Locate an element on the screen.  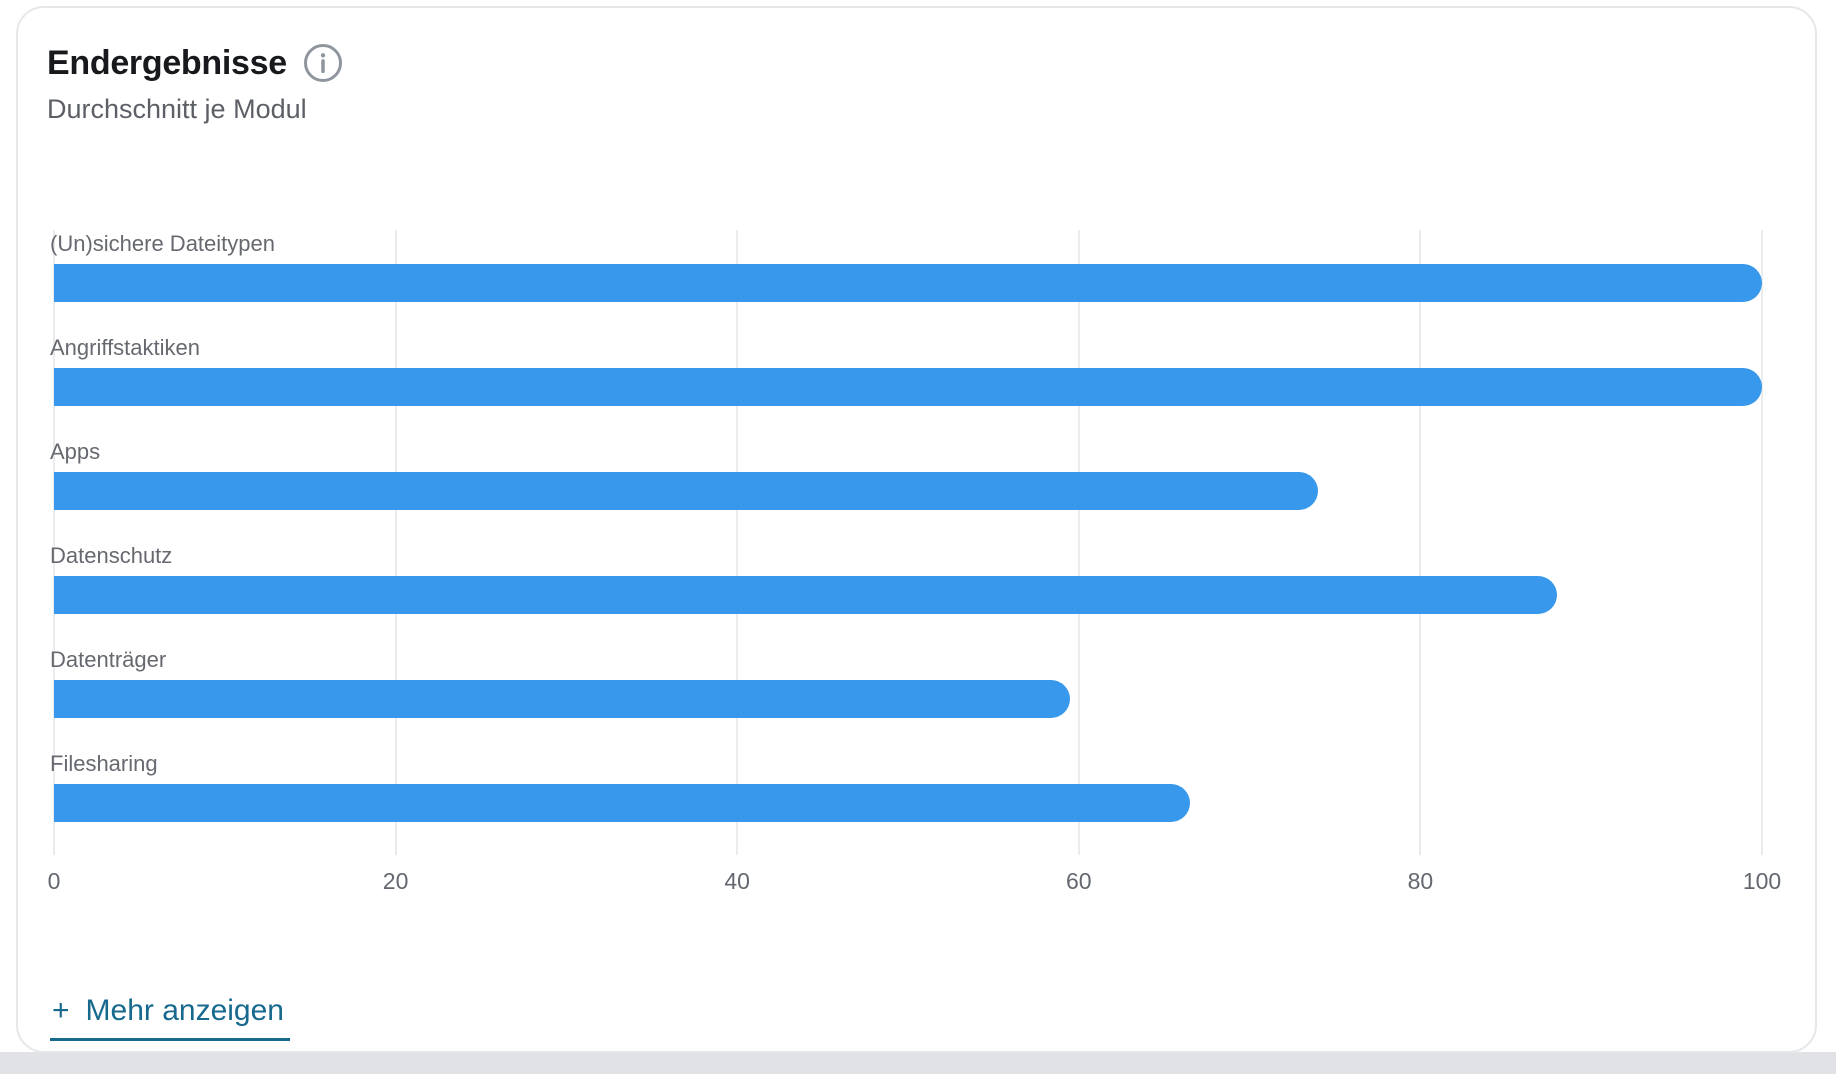
x-axis-tick-label: 80 is located at coordinates (1420, 881).